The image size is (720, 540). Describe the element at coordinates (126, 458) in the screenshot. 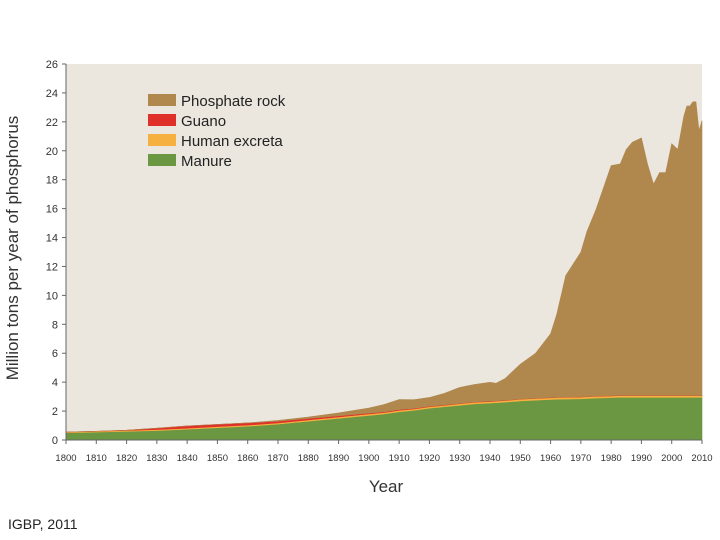

I see `x-tick-label: 1820` at that location.